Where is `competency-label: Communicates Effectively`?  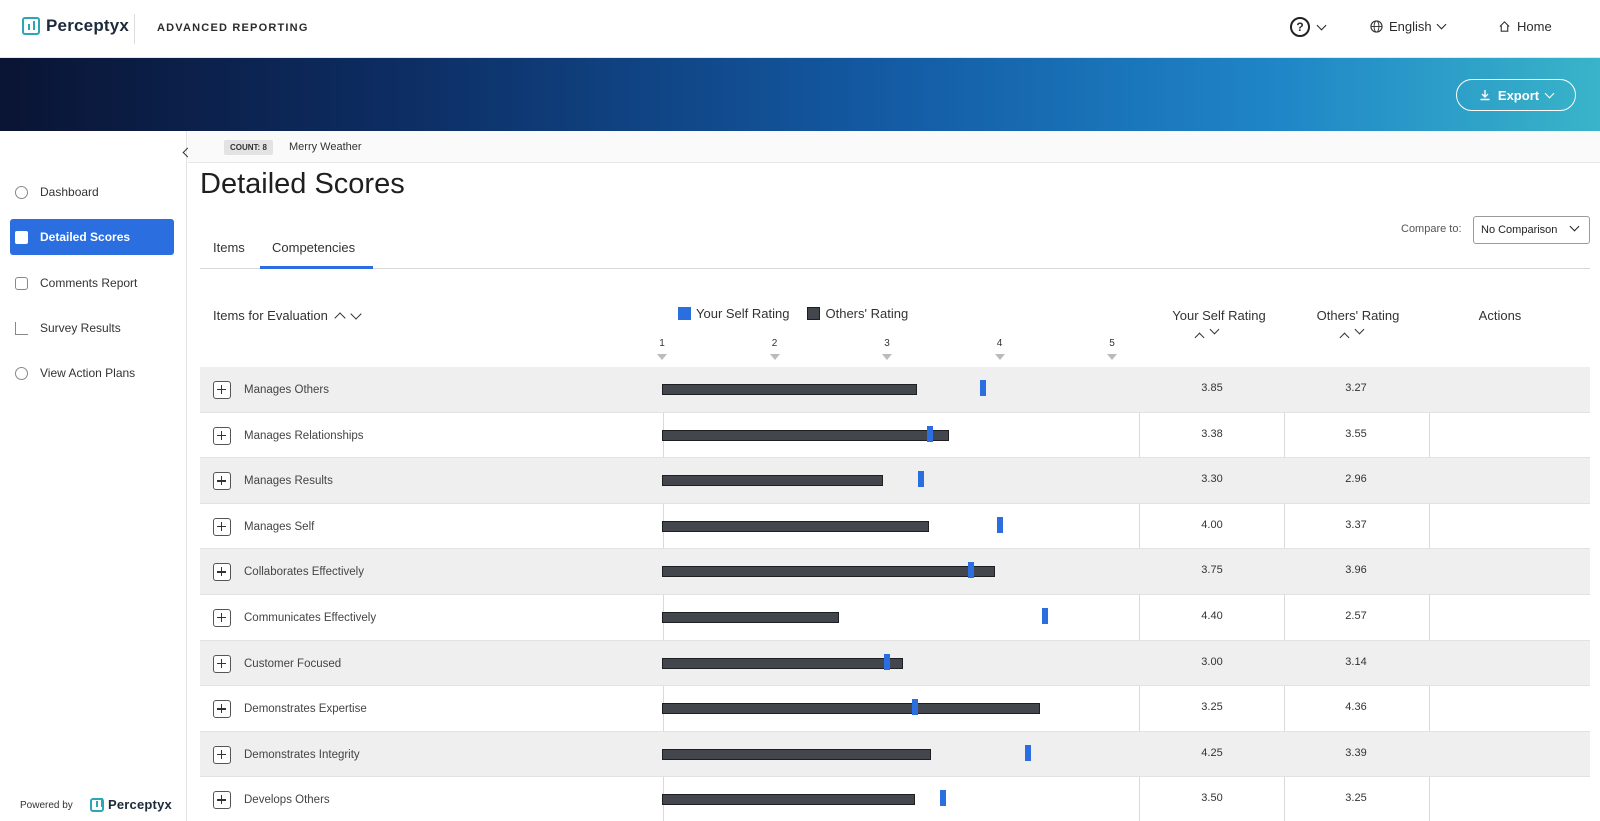 competency-label: Communicates Effectively is located at coordinates (310, 617).